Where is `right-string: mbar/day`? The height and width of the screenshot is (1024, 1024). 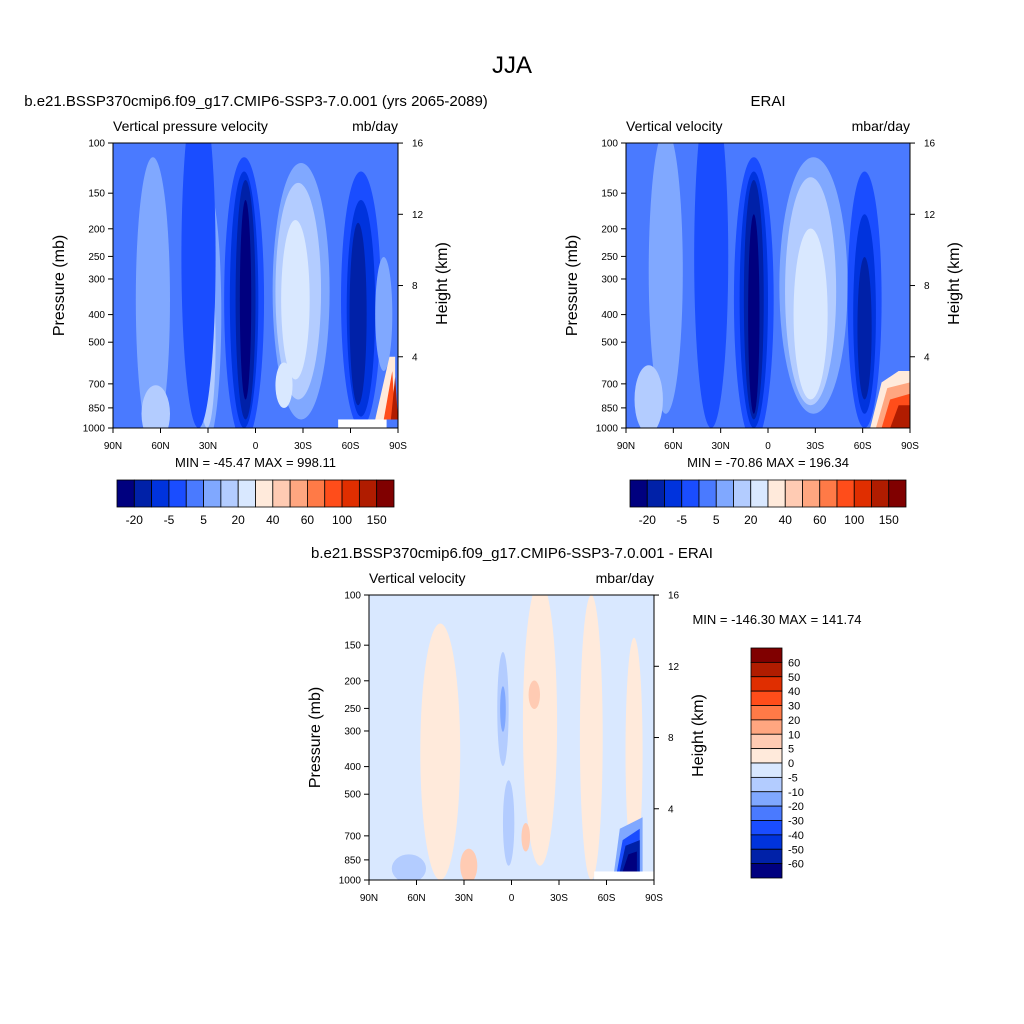 right-string: mbar/day is located at coordinates (625, 578).